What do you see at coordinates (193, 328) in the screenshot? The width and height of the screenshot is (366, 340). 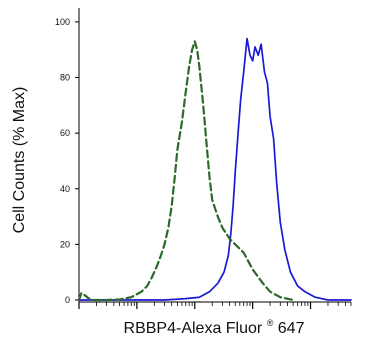 I see `x-axis-title-main: RBBP4-Alexa Fluor` at bounding box center [193, 328].